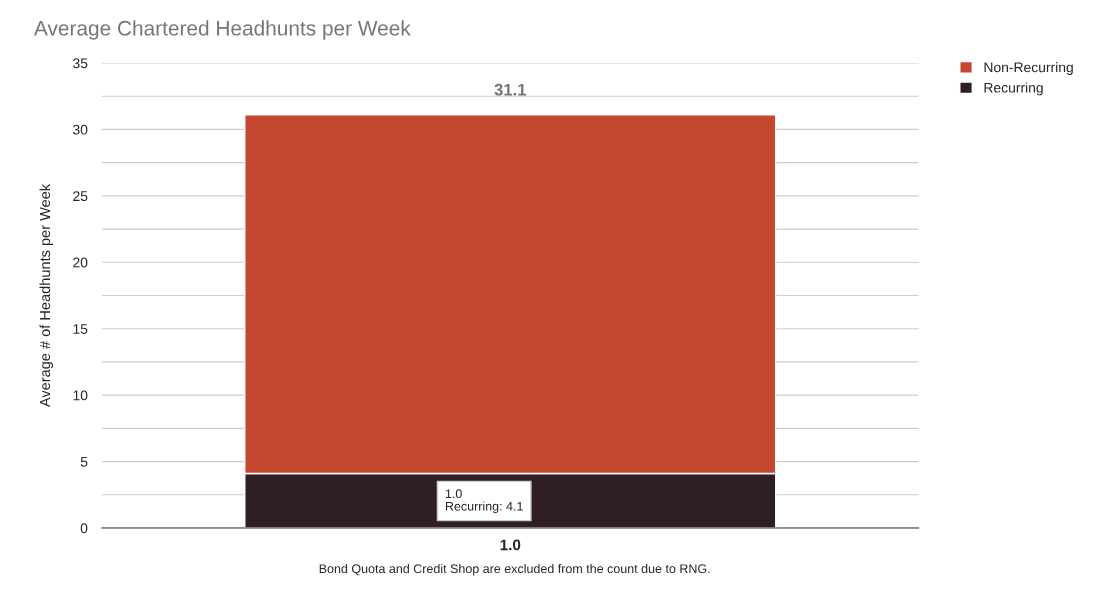 This screenshot has width=1095, height=600. What do you see at coordinates (484, 501) in the screenshot?
I see `annotation: 1.0 Recurring: 4.1` at bounding box center [484, 501].